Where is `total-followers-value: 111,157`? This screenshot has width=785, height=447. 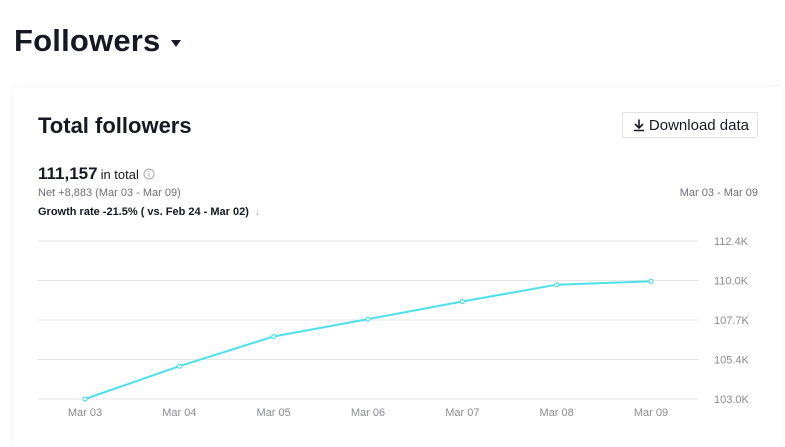 total-followers-value: 111,157 is located at coordinates (68, 173).